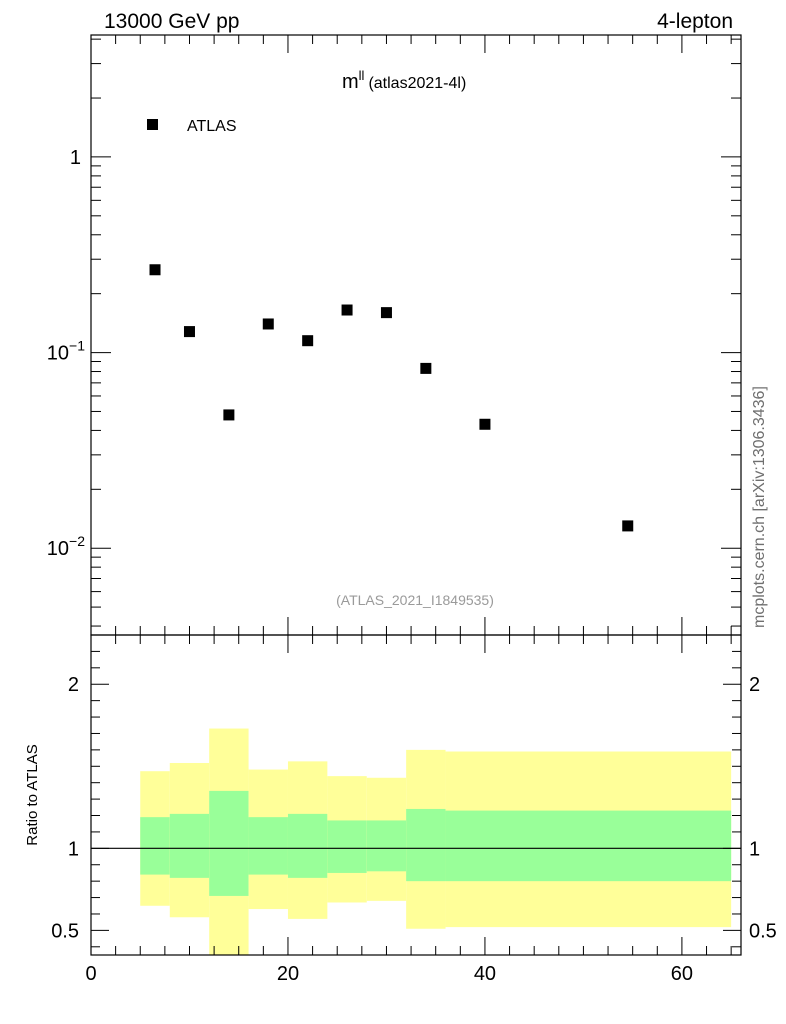  What do you see at coordinates (32, 794) in the screenshot?
I see `ratio-y-axis-label: Ratio to ATLAS` at bounding box center [32, 794].